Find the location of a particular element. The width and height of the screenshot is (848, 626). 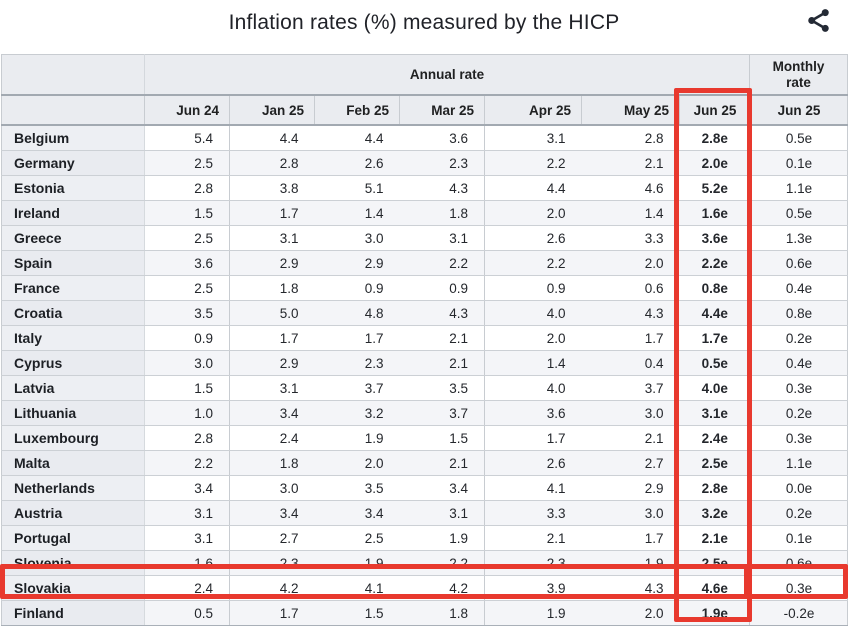

table-row: Portugal 3.1 2.7 2.5 1.9 2.1 1.7 2.1e 0.1e is located at coordinates (424, 538).